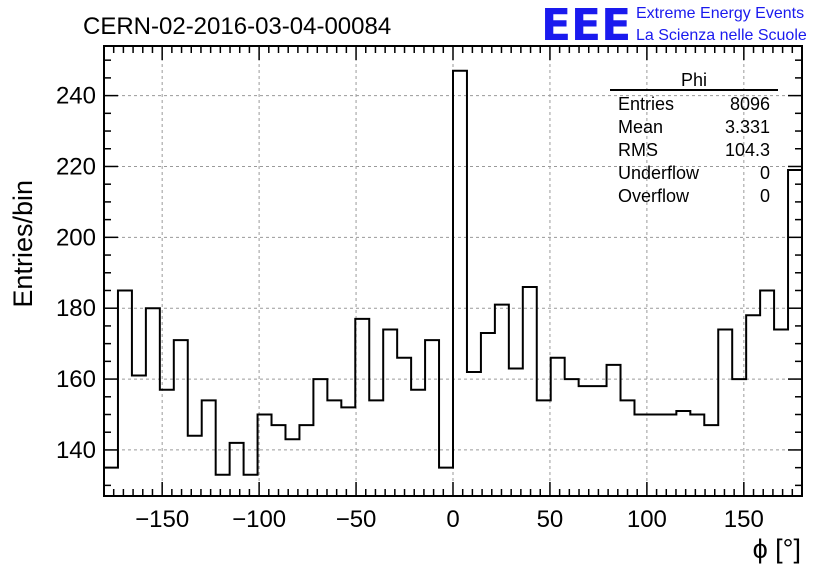  What do you see at coordinates (76, 237) in the screenshot?
I see `y-tick-label: 200` at bounding box center [76, 237].